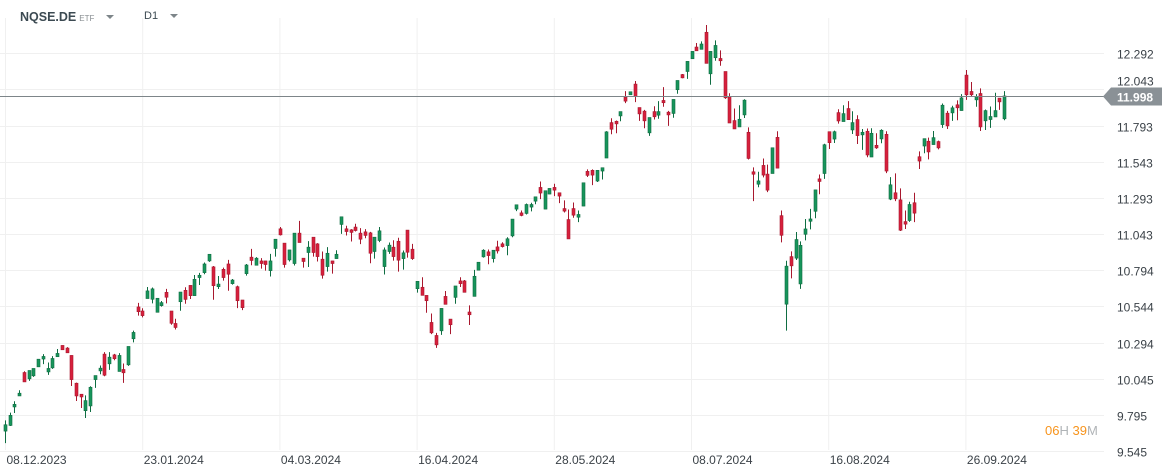  I want to click on y-tick-label: 12.043, so click(1135, 82).